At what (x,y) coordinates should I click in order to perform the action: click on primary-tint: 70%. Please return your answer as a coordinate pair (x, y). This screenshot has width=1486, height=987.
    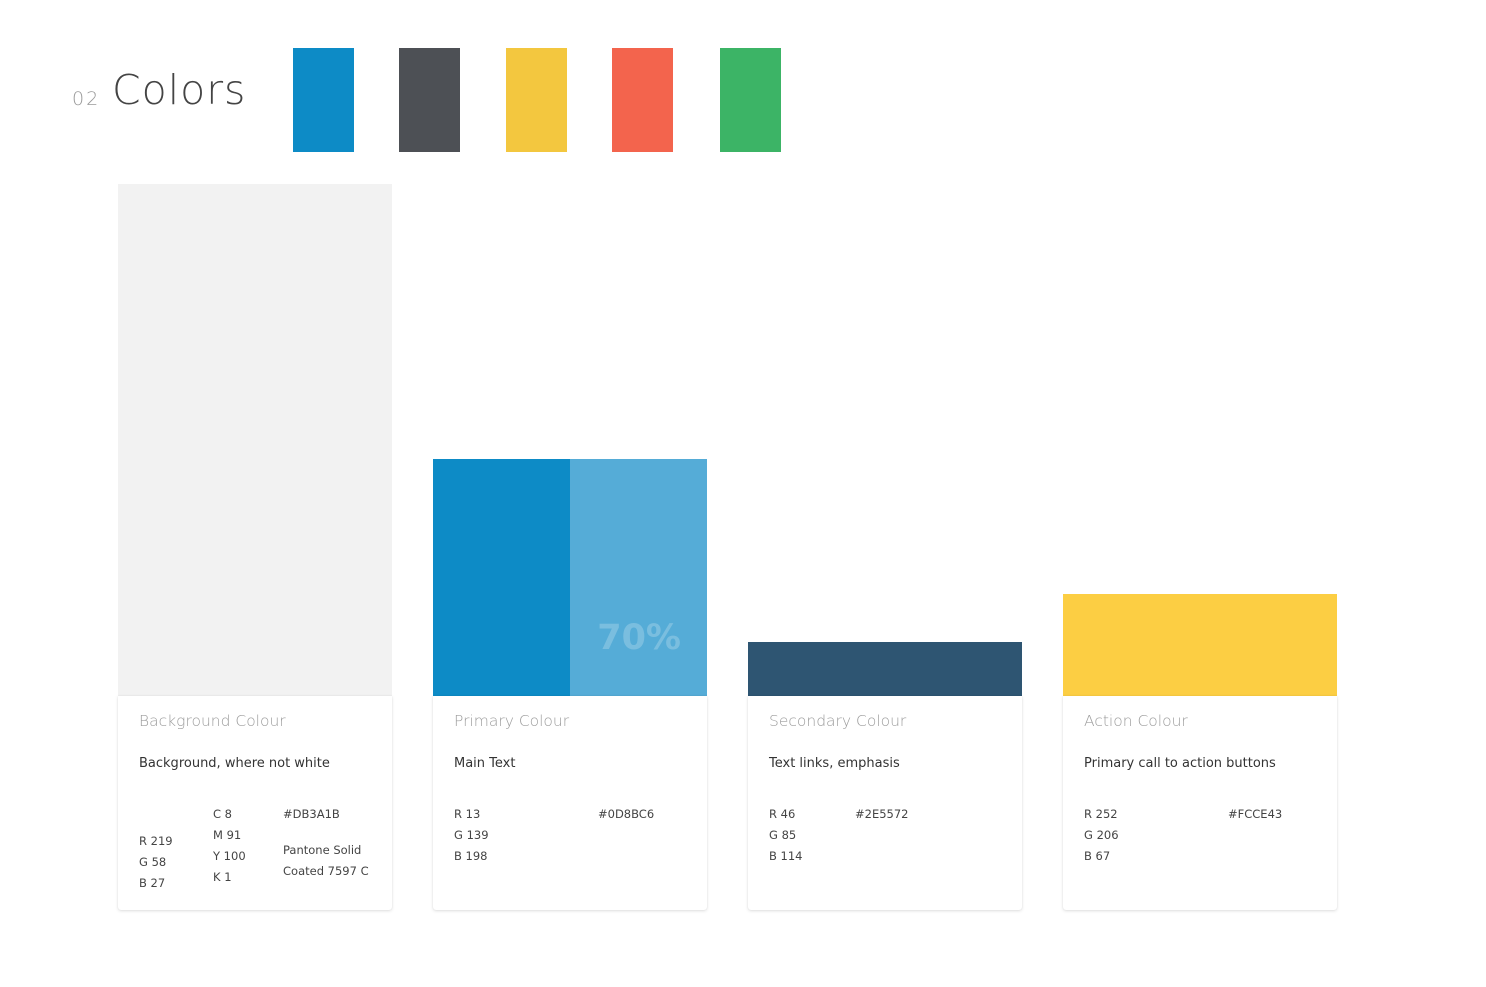
    Looking at the image, I should click on (638, 577).